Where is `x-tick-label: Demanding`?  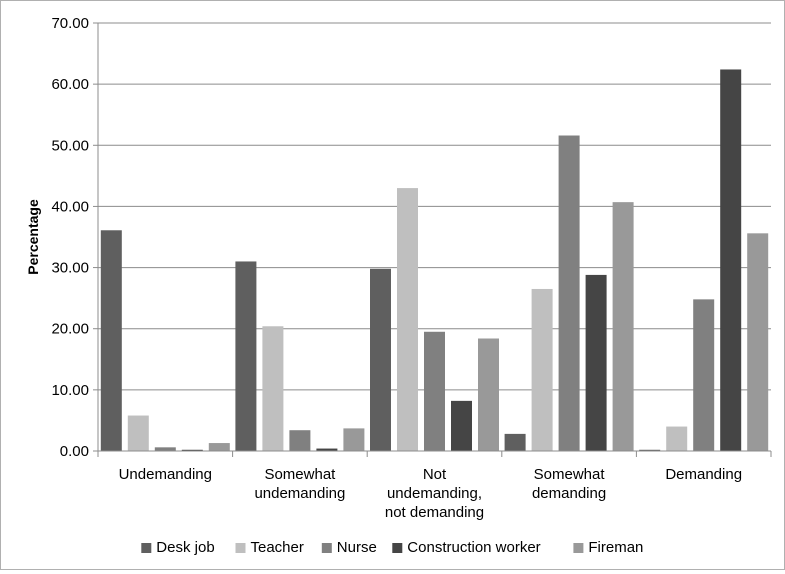
x-tick-label: Demanding is located at coordinates (703, 474).